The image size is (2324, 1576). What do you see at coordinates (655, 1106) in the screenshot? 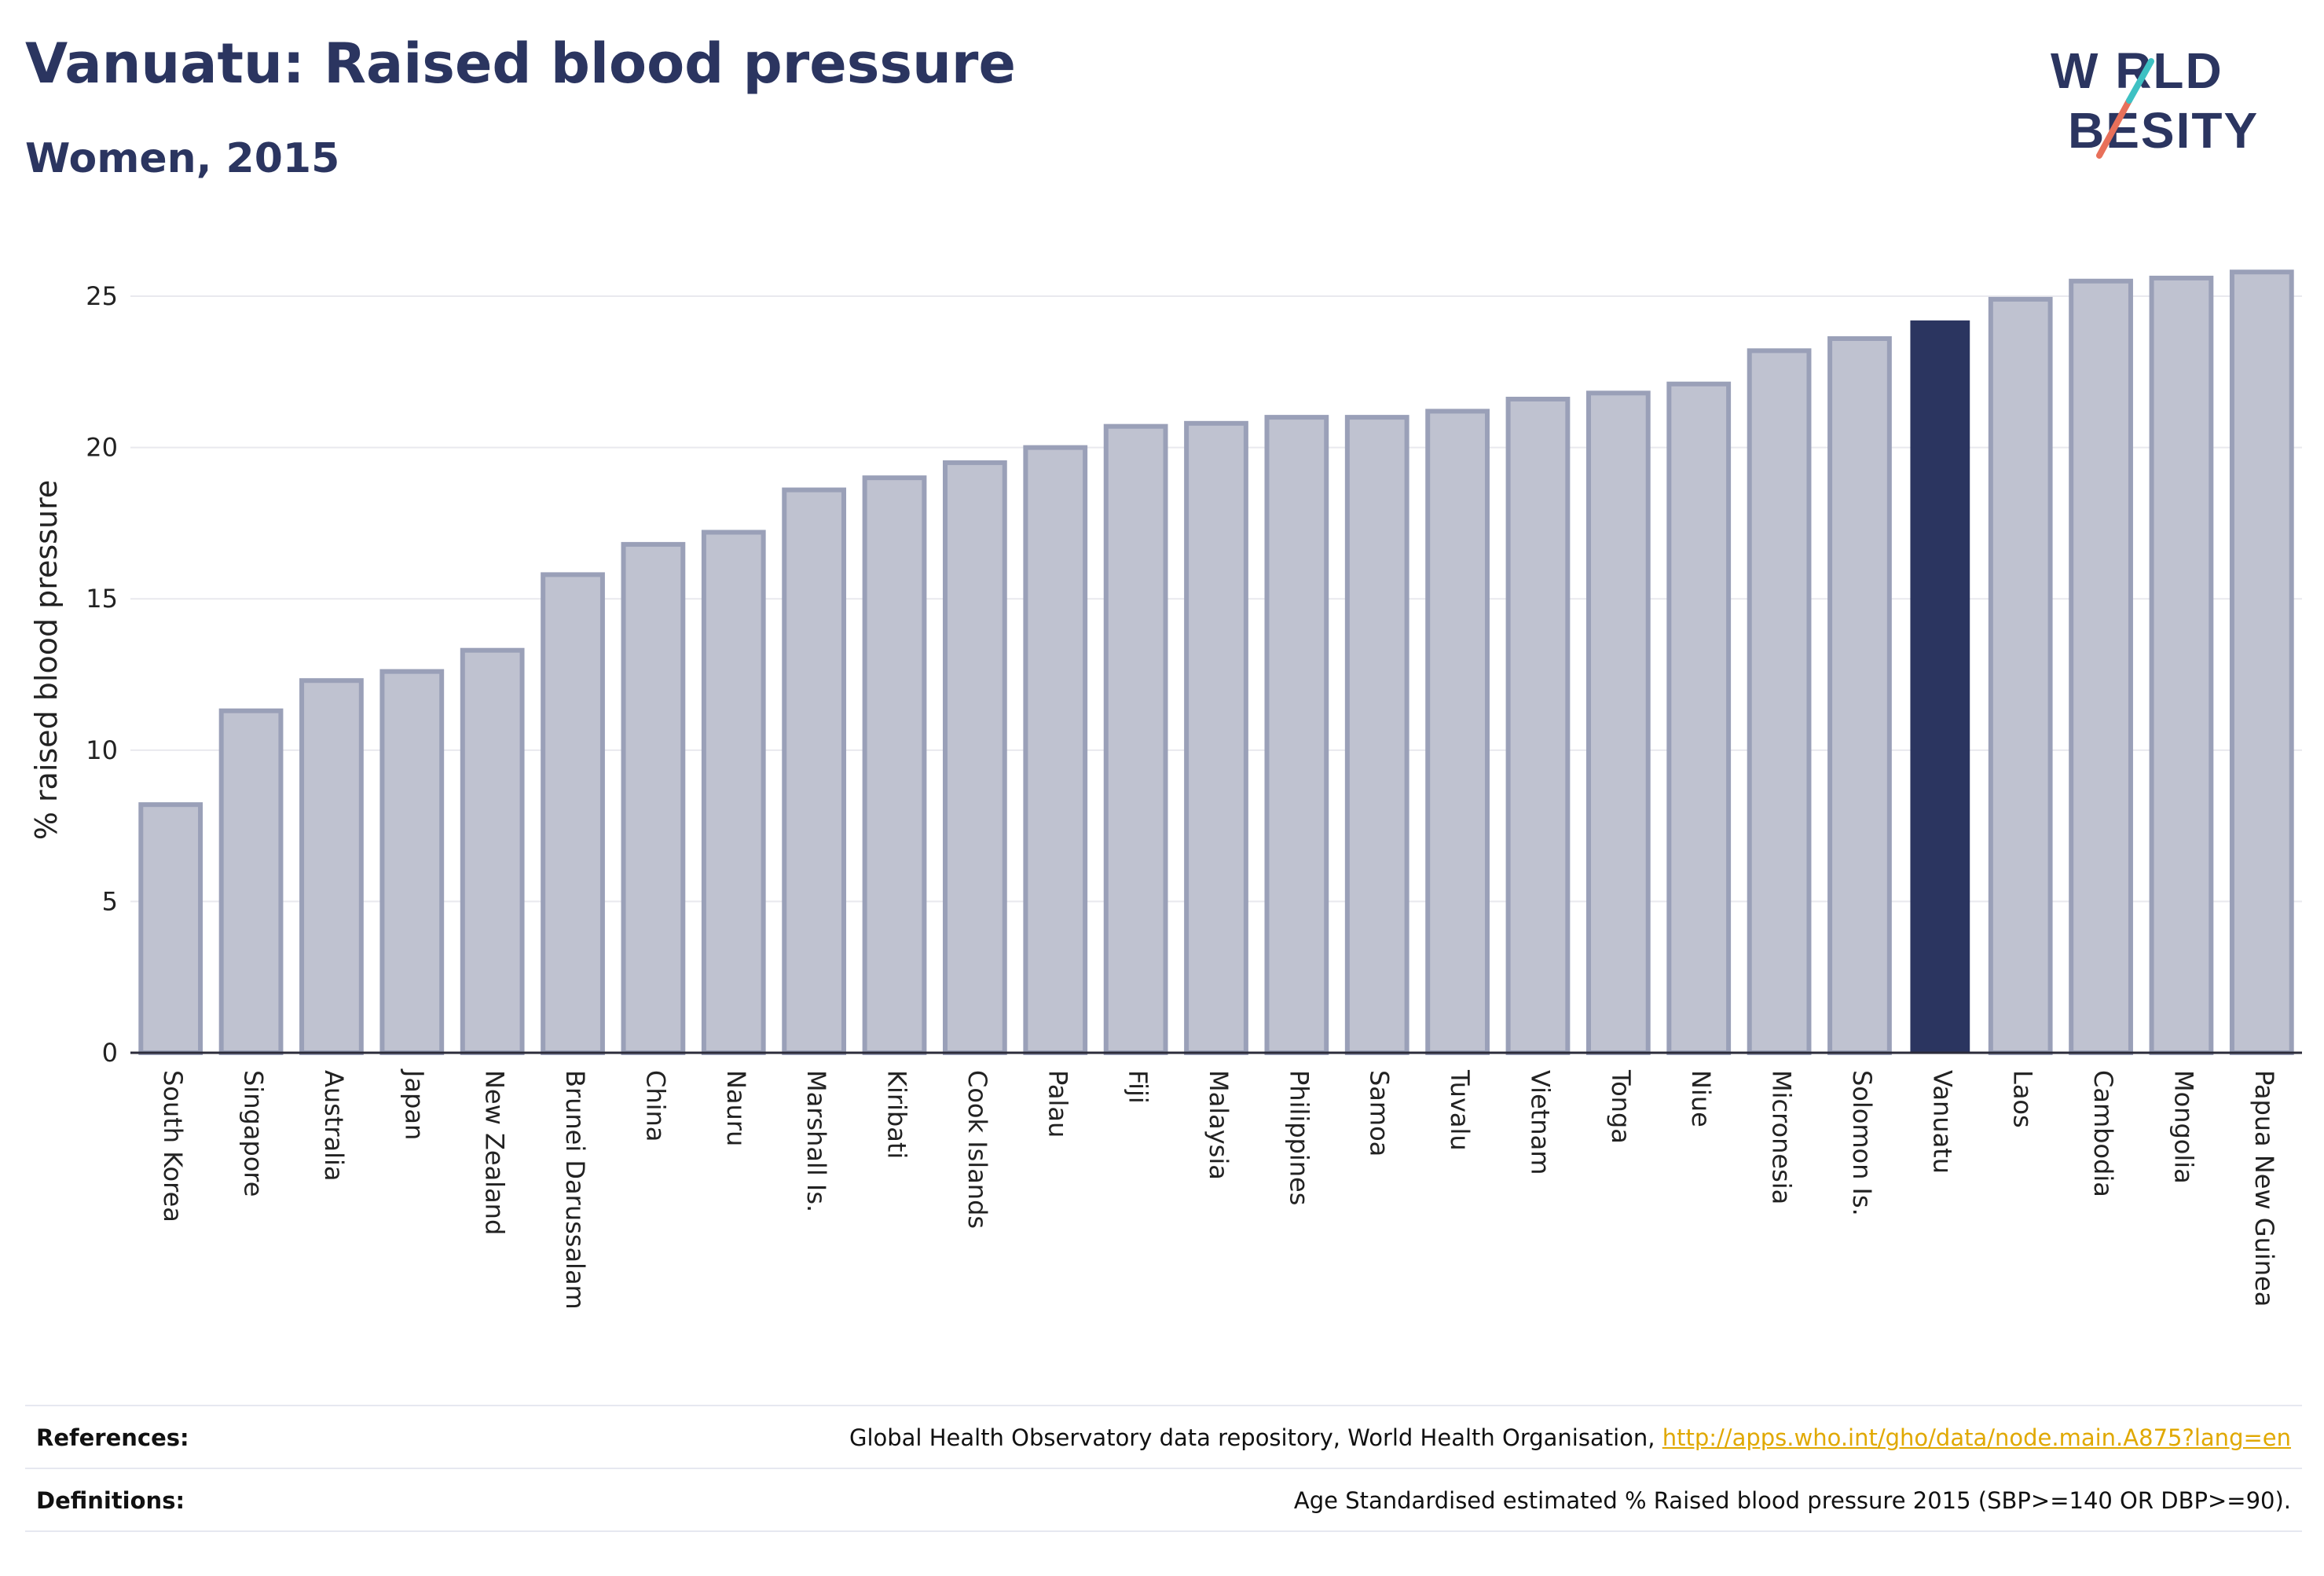
I see `x-category-label: China` at bounding box center [655, 1106].